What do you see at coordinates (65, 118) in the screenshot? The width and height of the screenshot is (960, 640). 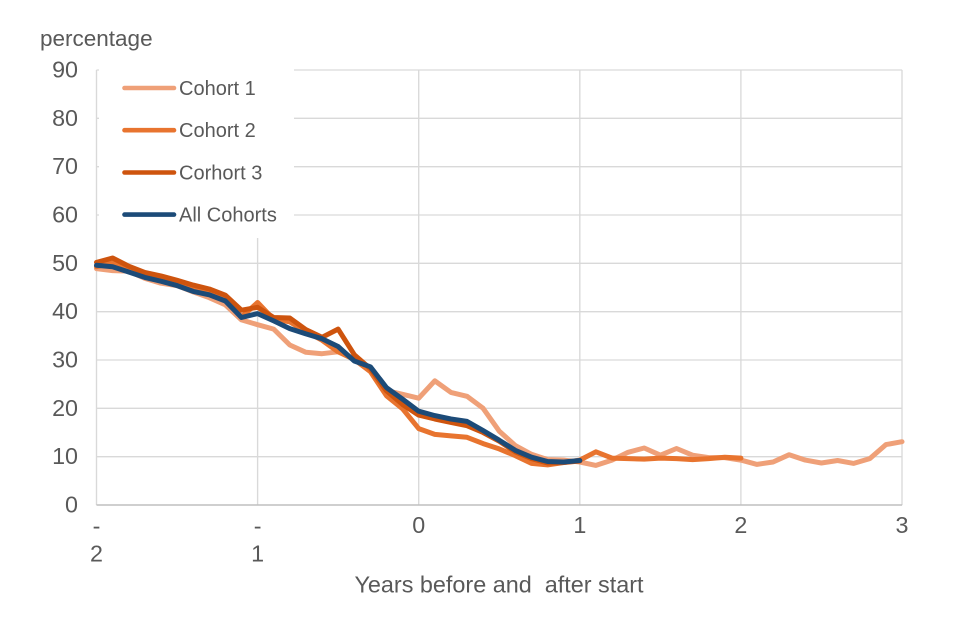 I see `svg-text: 80` at bounding box center [65, 118].